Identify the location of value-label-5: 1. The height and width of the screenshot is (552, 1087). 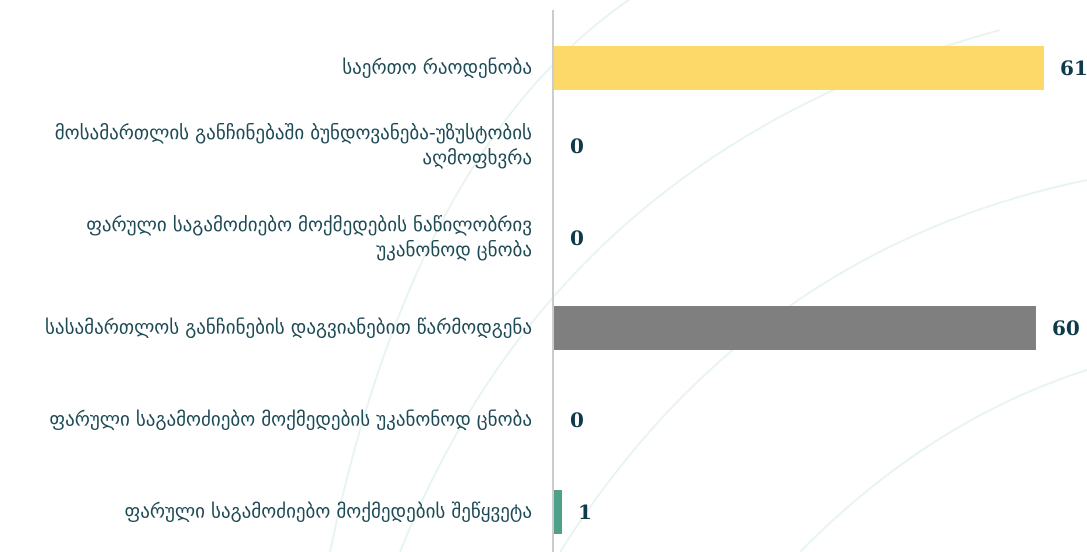
(585, 512).